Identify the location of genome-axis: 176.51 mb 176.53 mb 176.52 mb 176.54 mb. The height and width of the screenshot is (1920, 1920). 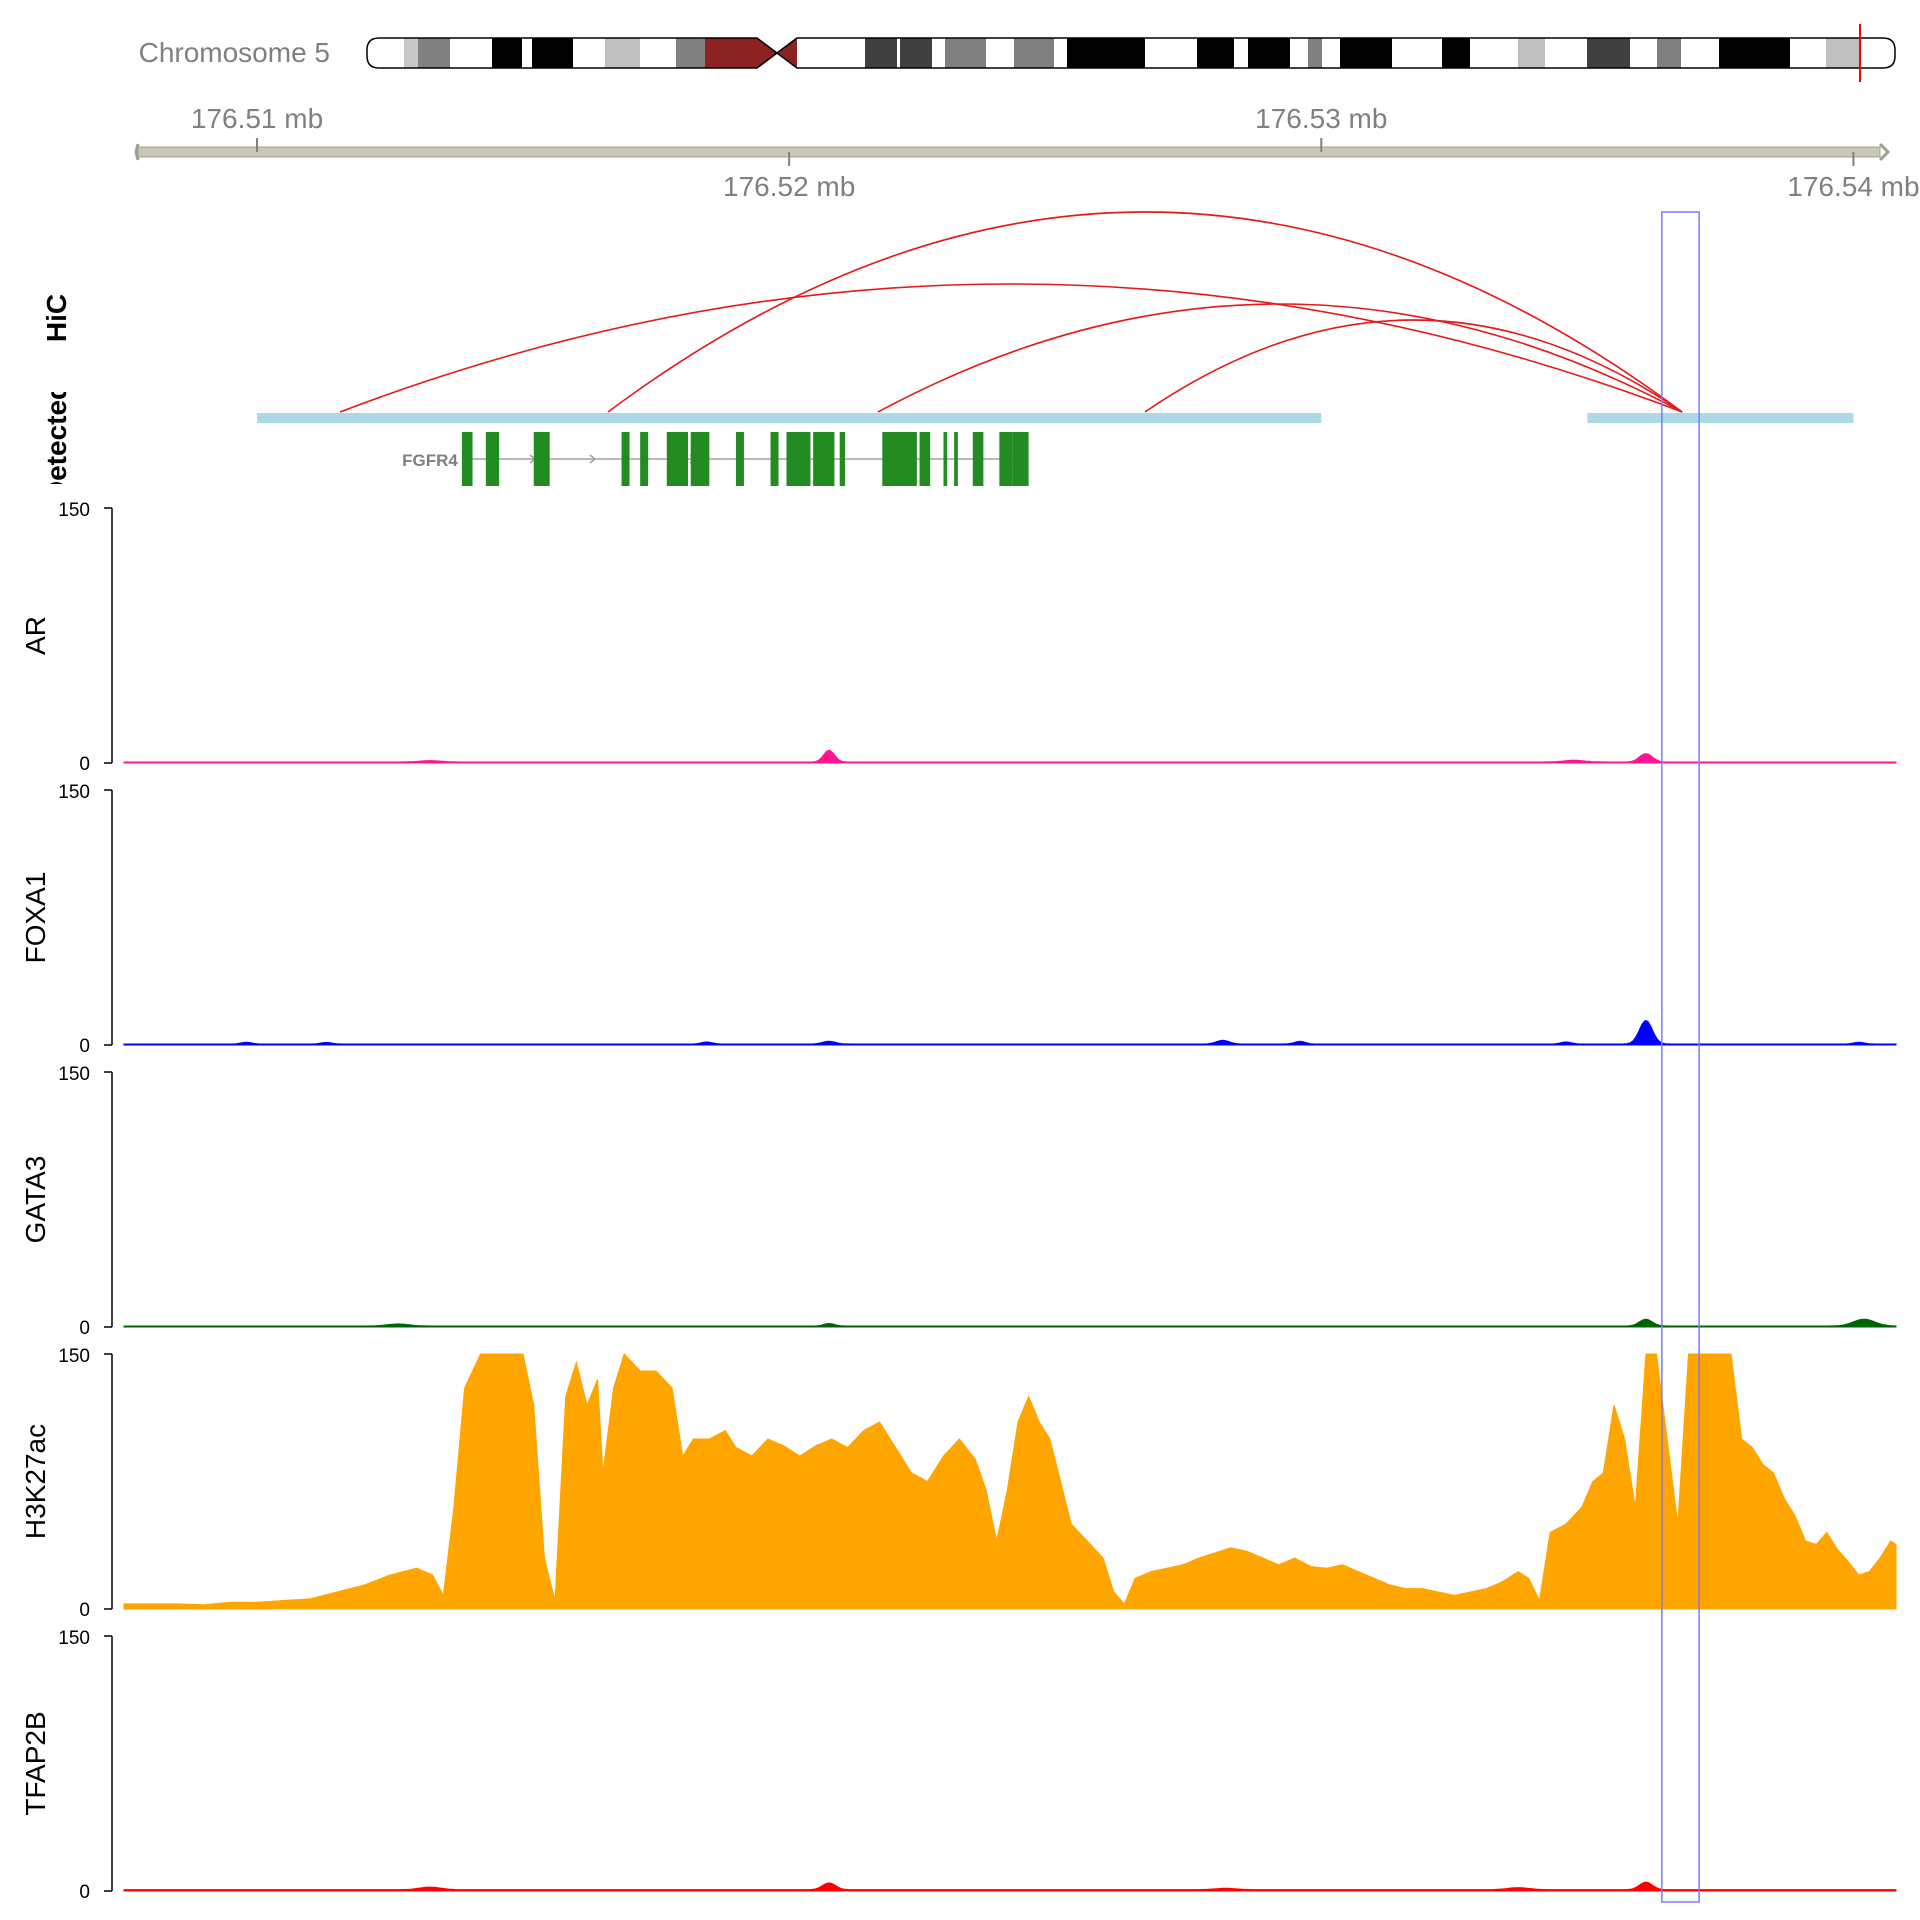
(1027, 152).